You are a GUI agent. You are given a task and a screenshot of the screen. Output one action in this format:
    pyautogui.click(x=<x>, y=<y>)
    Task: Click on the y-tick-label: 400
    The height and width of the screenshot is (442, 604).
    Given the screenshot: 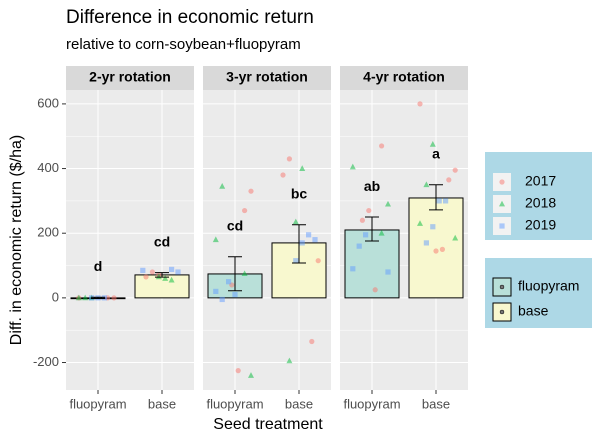 What is the action you would take?
    pyautogui.click(x=48, y=167)
    